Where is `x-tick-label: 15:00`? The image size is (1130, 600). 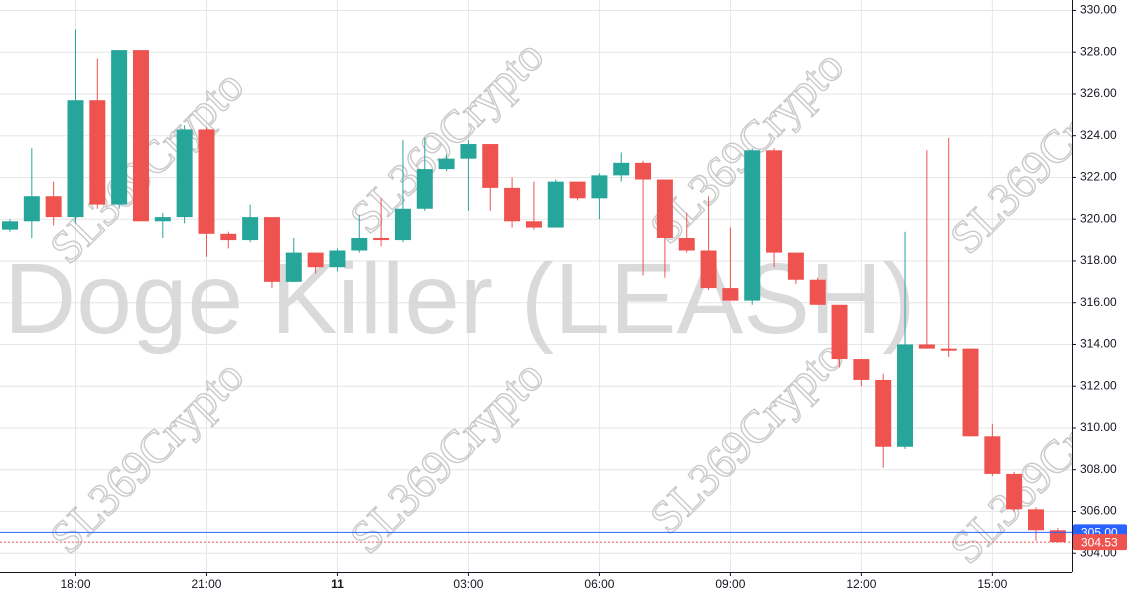
x-tick-label: 15:00 is located at coordinates (992, 584).